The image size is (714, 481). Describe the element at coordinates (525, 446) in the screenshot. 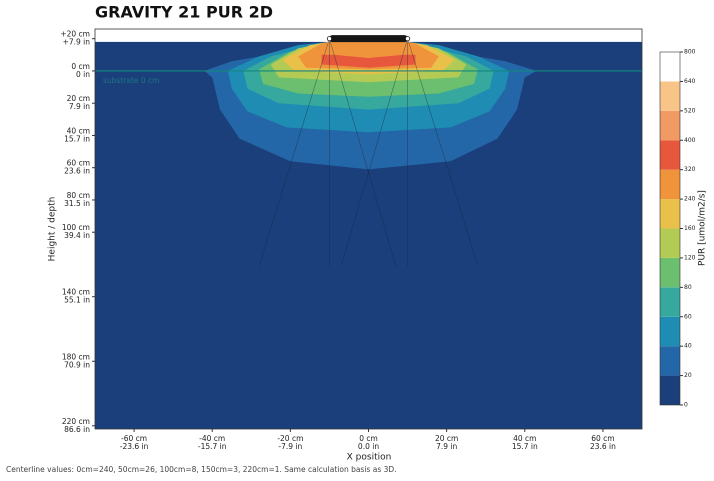

I see `x-tick-sublabel: 15.7 in` at that location.